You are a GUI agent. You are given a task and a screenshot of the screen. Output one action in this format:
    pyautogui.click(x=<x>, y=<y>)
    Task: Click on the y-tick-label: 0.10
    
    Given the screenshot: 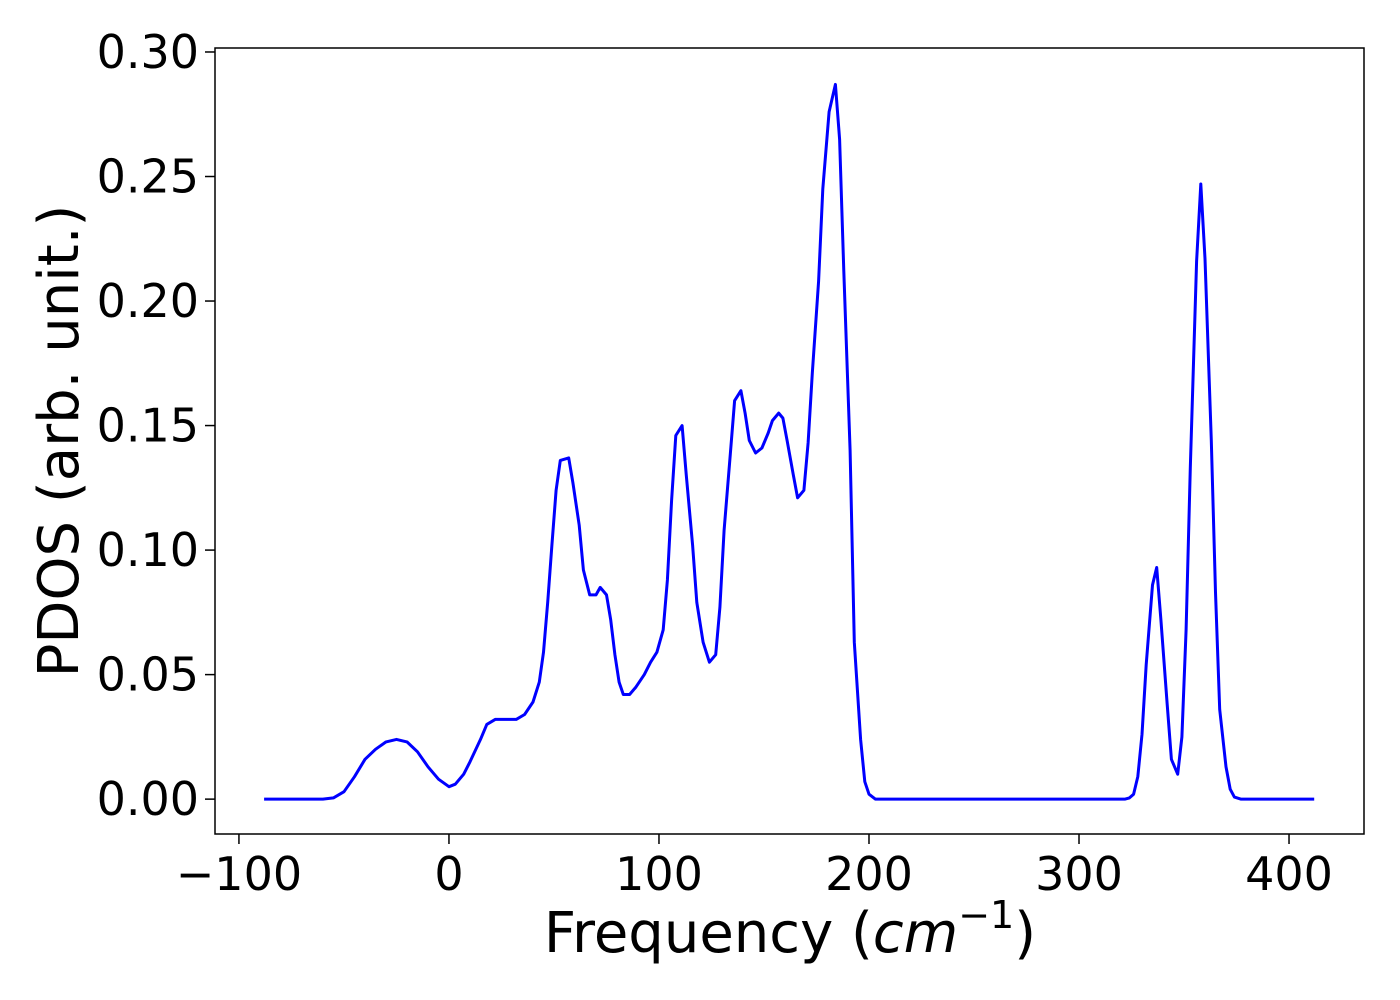 What is the action you would take?
    pyautogui.click(x=148, y=550)
    